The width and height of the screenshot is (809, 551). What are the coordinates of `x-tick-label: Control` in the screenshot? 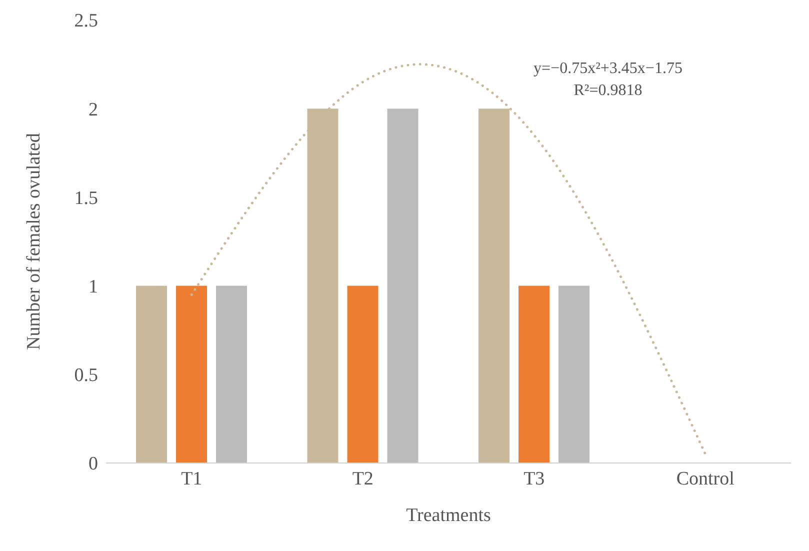 It's located at (705, 479).